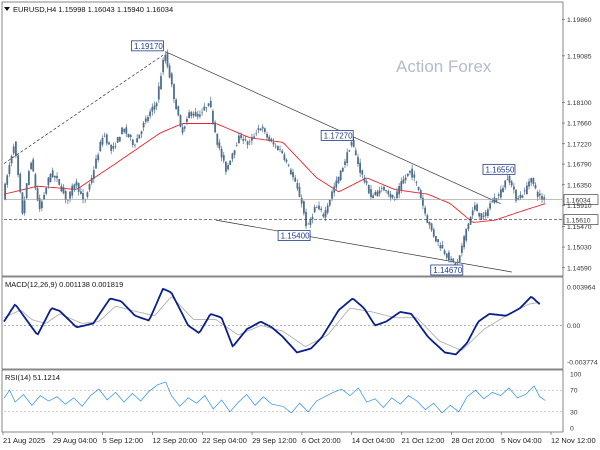 This screenshot has width=600, height=450. I want to click on current-price-tag-box, so click(581, 199).